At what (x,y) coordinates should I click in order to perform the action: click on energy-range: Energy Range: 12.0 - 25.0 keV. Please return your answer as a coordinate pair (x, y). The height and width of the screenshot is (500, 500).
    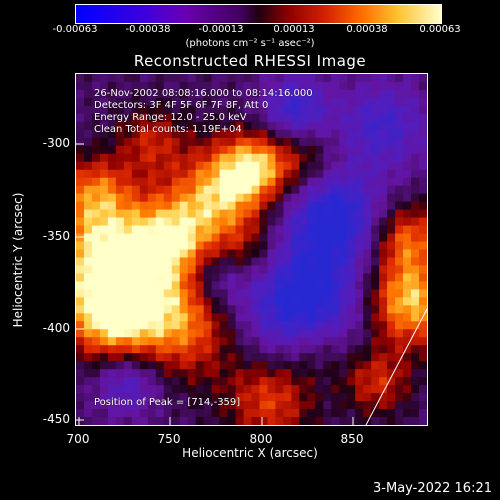
    Looking at the image, I should click on (170, 117).